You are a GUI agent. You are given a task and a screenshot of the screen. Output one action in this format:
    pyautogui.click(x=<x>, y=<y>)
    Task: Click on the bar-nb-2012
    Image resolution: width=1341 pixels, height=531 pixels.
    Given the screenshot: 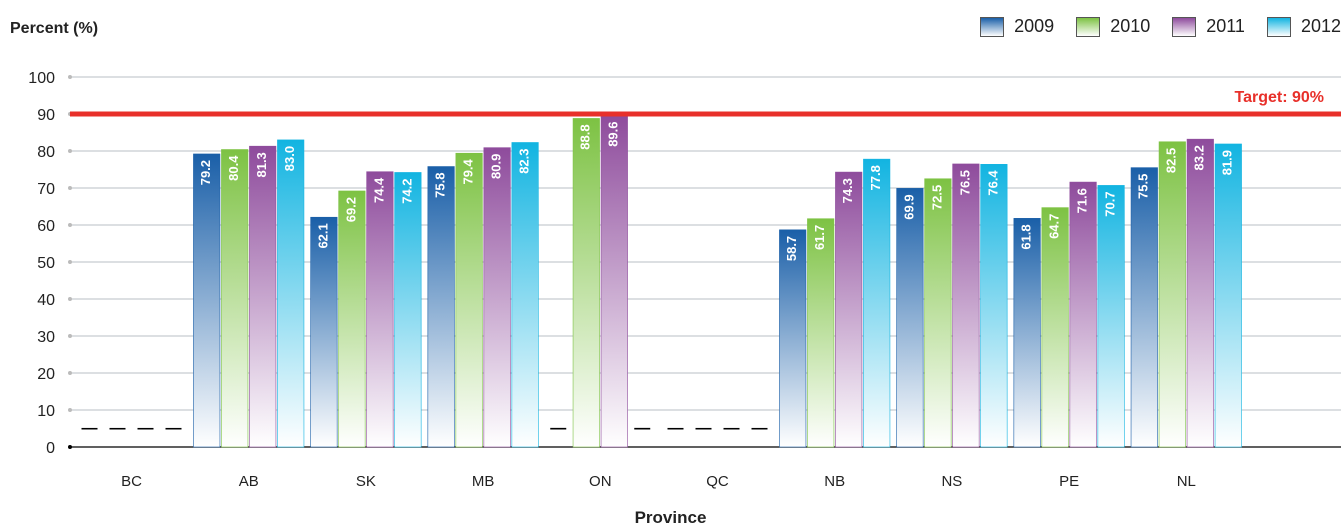 What is the action you would take?
    pyautogui.click(x=877, y=303)
    